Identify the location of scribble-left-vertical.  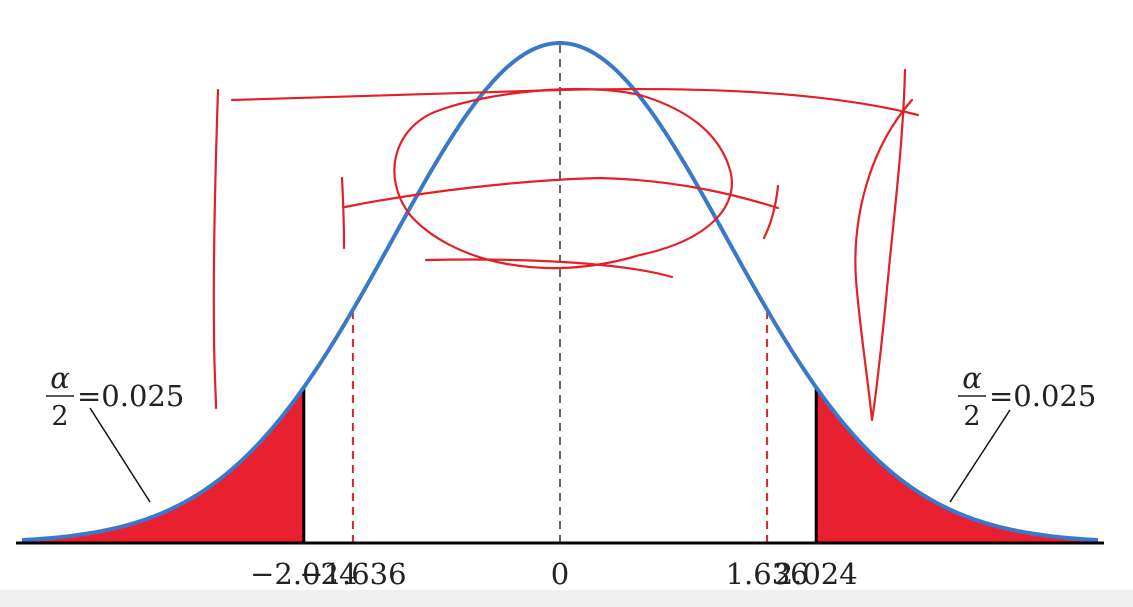
(216, 249).